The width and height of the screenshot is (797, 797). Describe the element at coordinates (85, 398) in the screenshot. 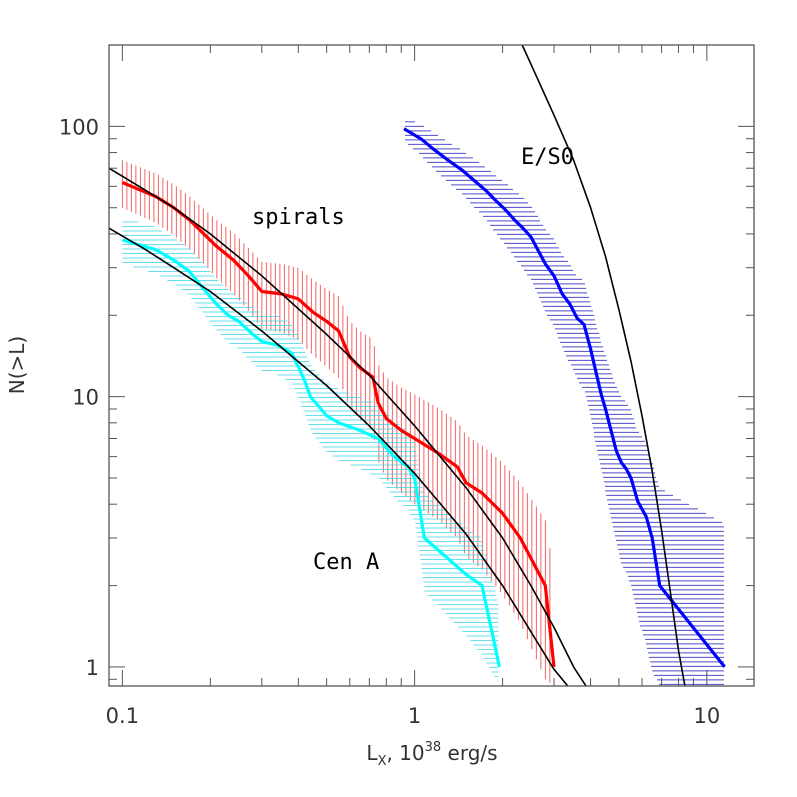

I see `y-tick-label: 10` at that location.